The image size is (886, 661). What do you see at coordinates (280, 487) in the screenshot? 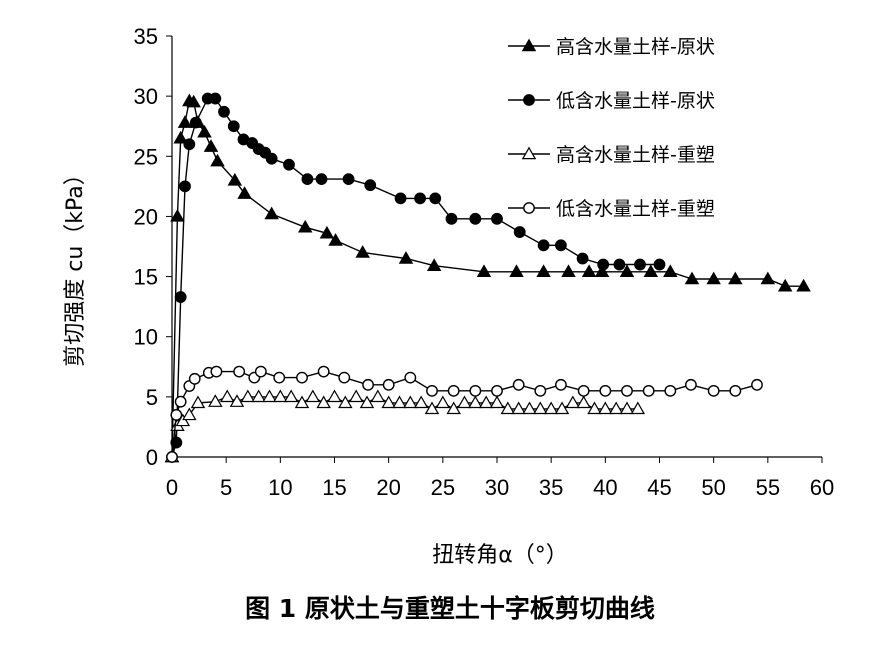
I see `x-tick-label: 10` at bounding box center [280, 487].